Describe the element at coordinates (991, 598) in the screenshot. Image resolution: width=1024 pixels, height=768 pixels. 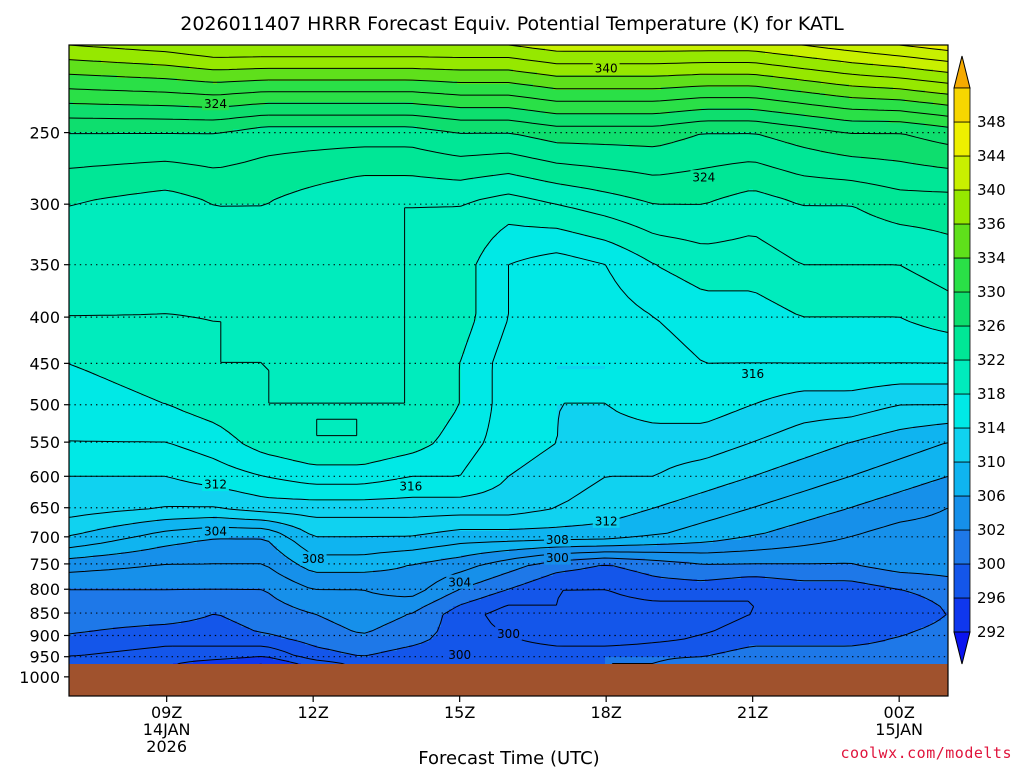
I see `colorbar-label: 296` at that location.